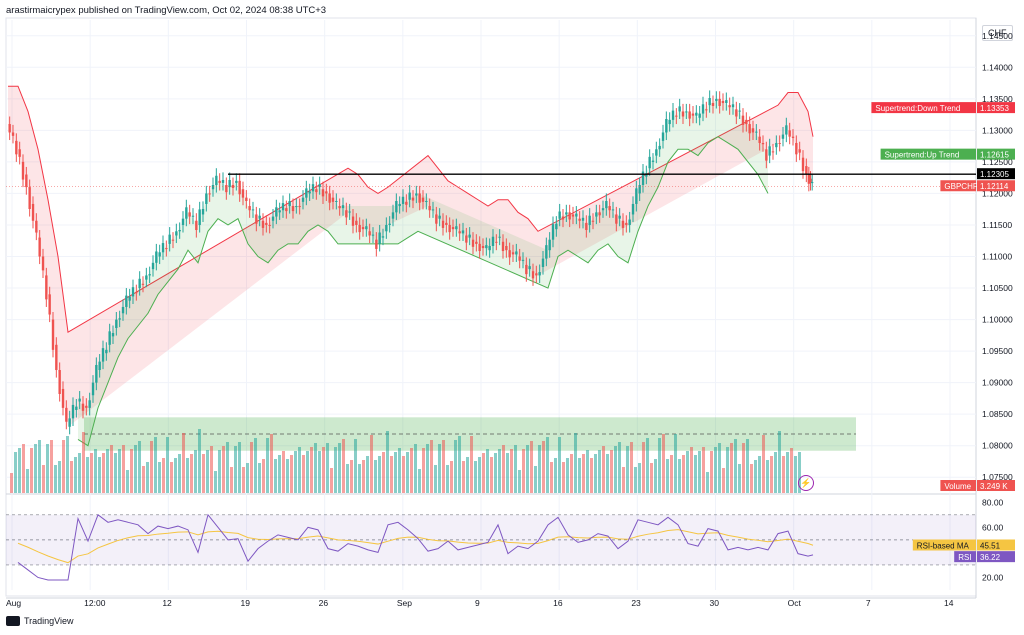  I want to click on rsi-layer, so click(491, 547).